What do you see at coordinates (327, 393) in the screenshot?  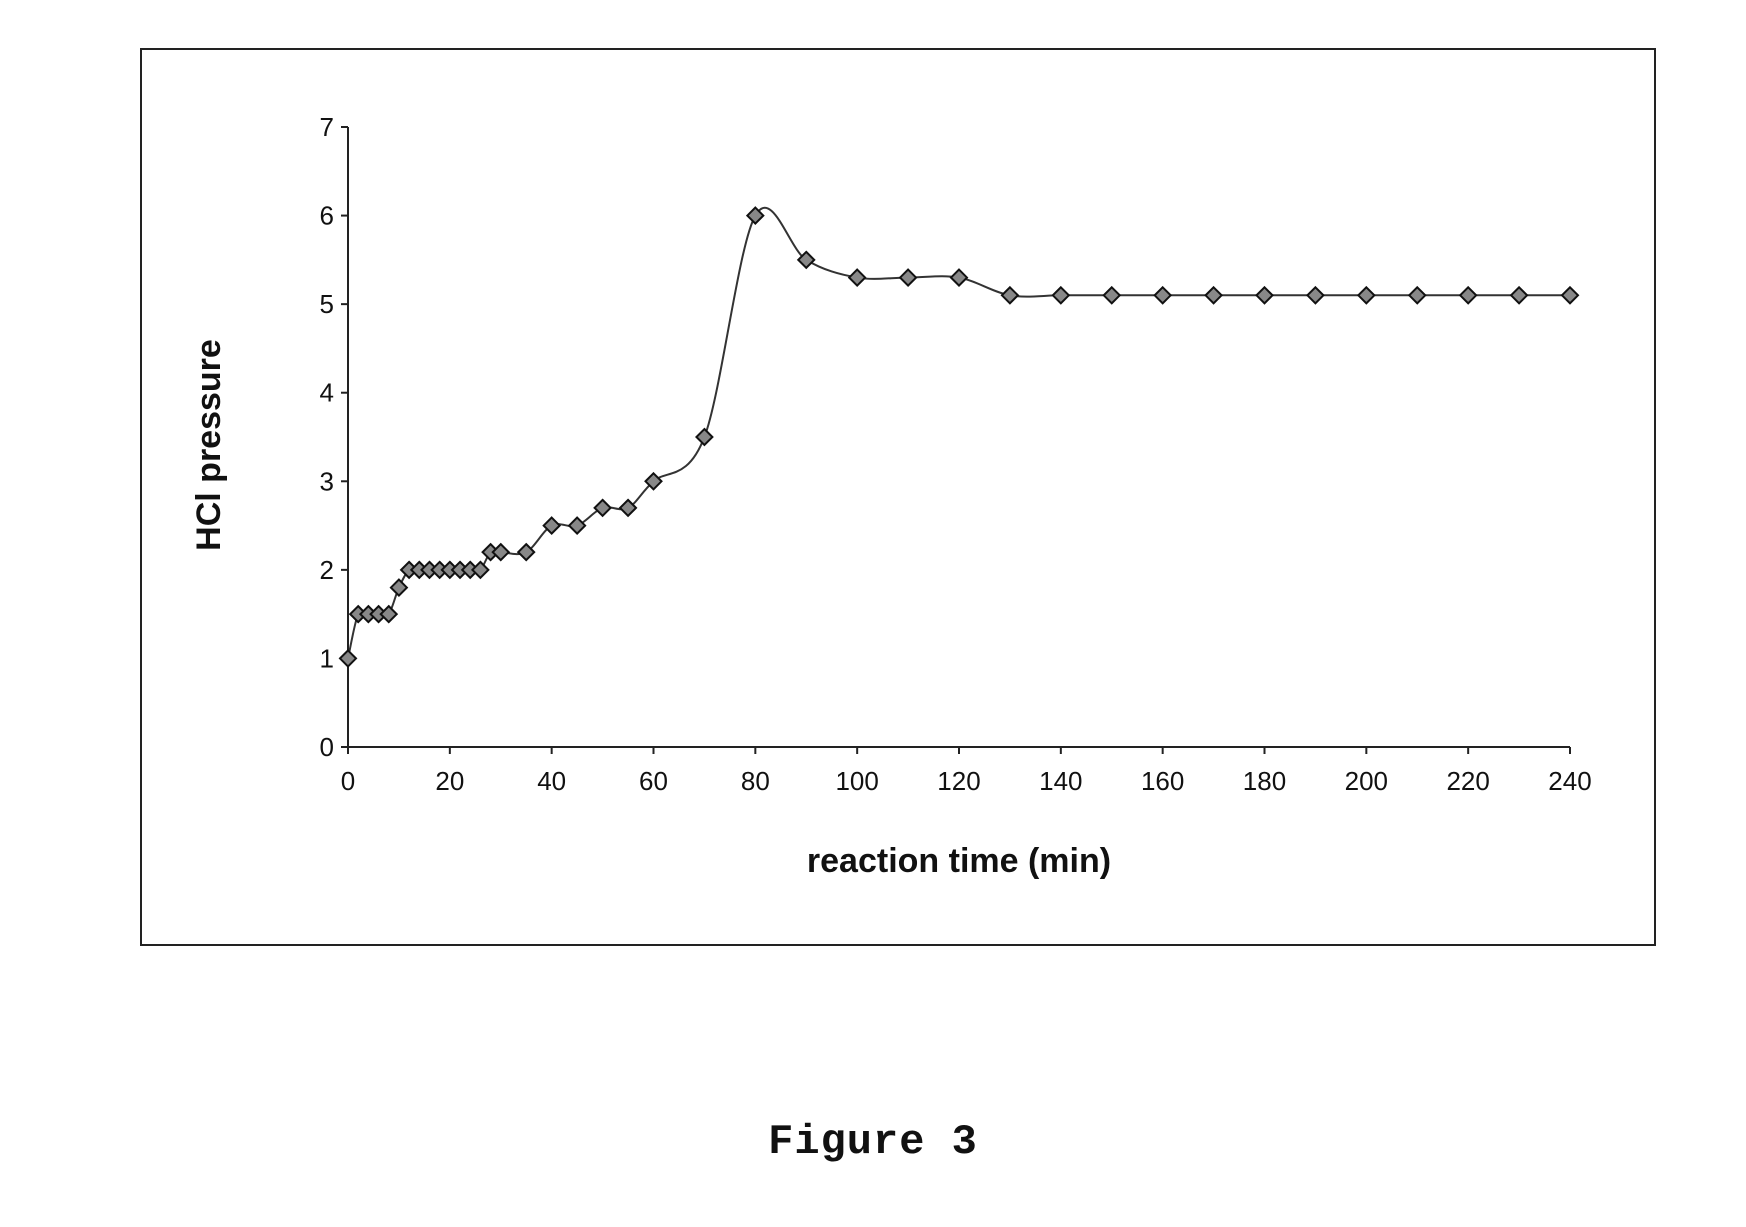 I see `y-tick-label: 4` at bounding box center [327, 393].